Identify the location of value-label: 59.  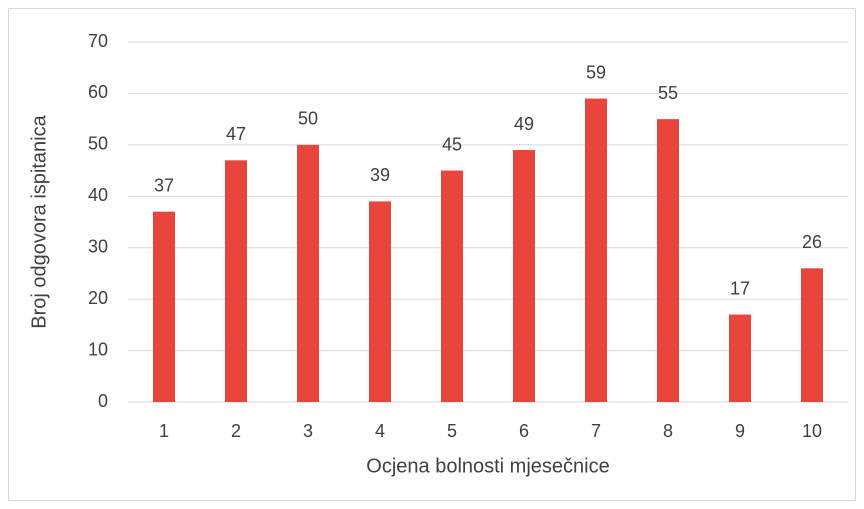
(596, 72).